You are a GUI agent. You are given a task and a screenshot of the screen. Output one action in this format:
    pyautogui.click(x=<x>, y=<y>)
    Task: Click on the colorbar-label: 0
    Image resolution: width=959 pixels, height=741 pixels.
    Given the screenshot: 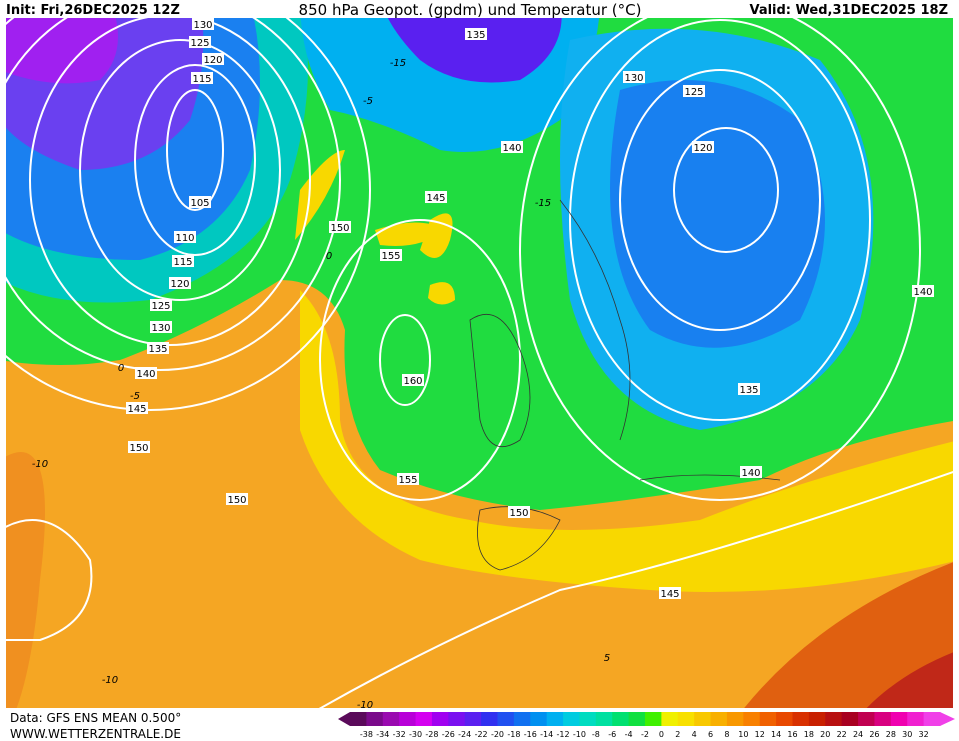 What is the action you would take?
    pyautogui.click(x=661, y=734)
    